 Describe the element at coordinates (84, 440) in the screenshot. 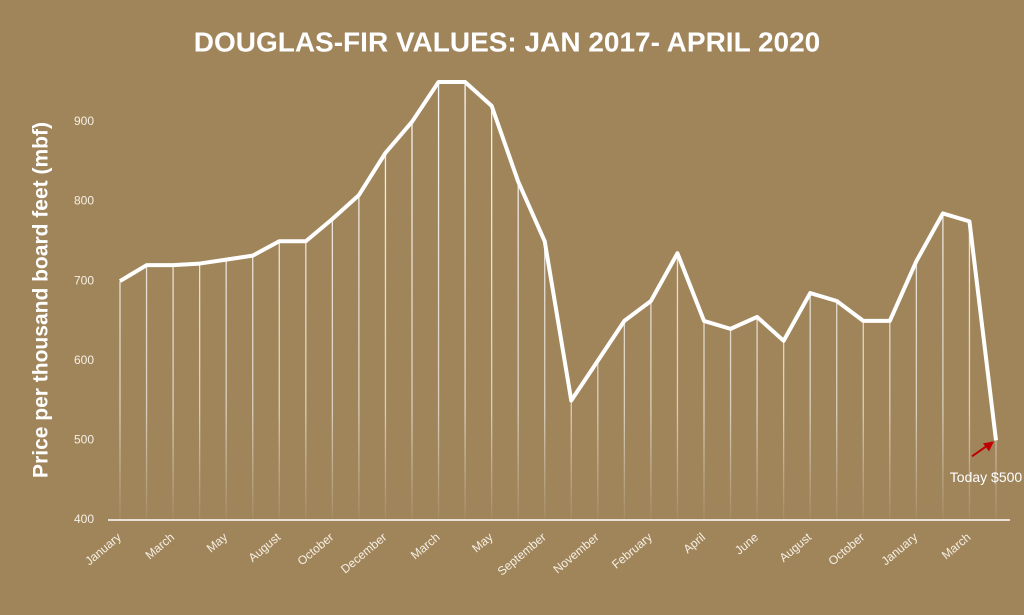

I see `y-tick-label: 500` at that location.